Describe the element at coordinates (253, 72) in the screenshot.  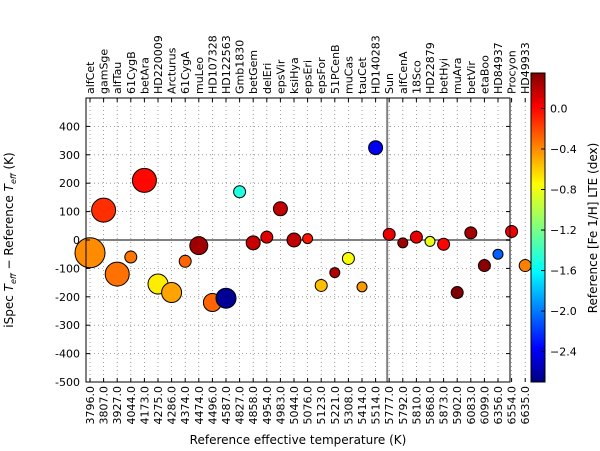
I see `x-tick-label-star: betGem` at that location.